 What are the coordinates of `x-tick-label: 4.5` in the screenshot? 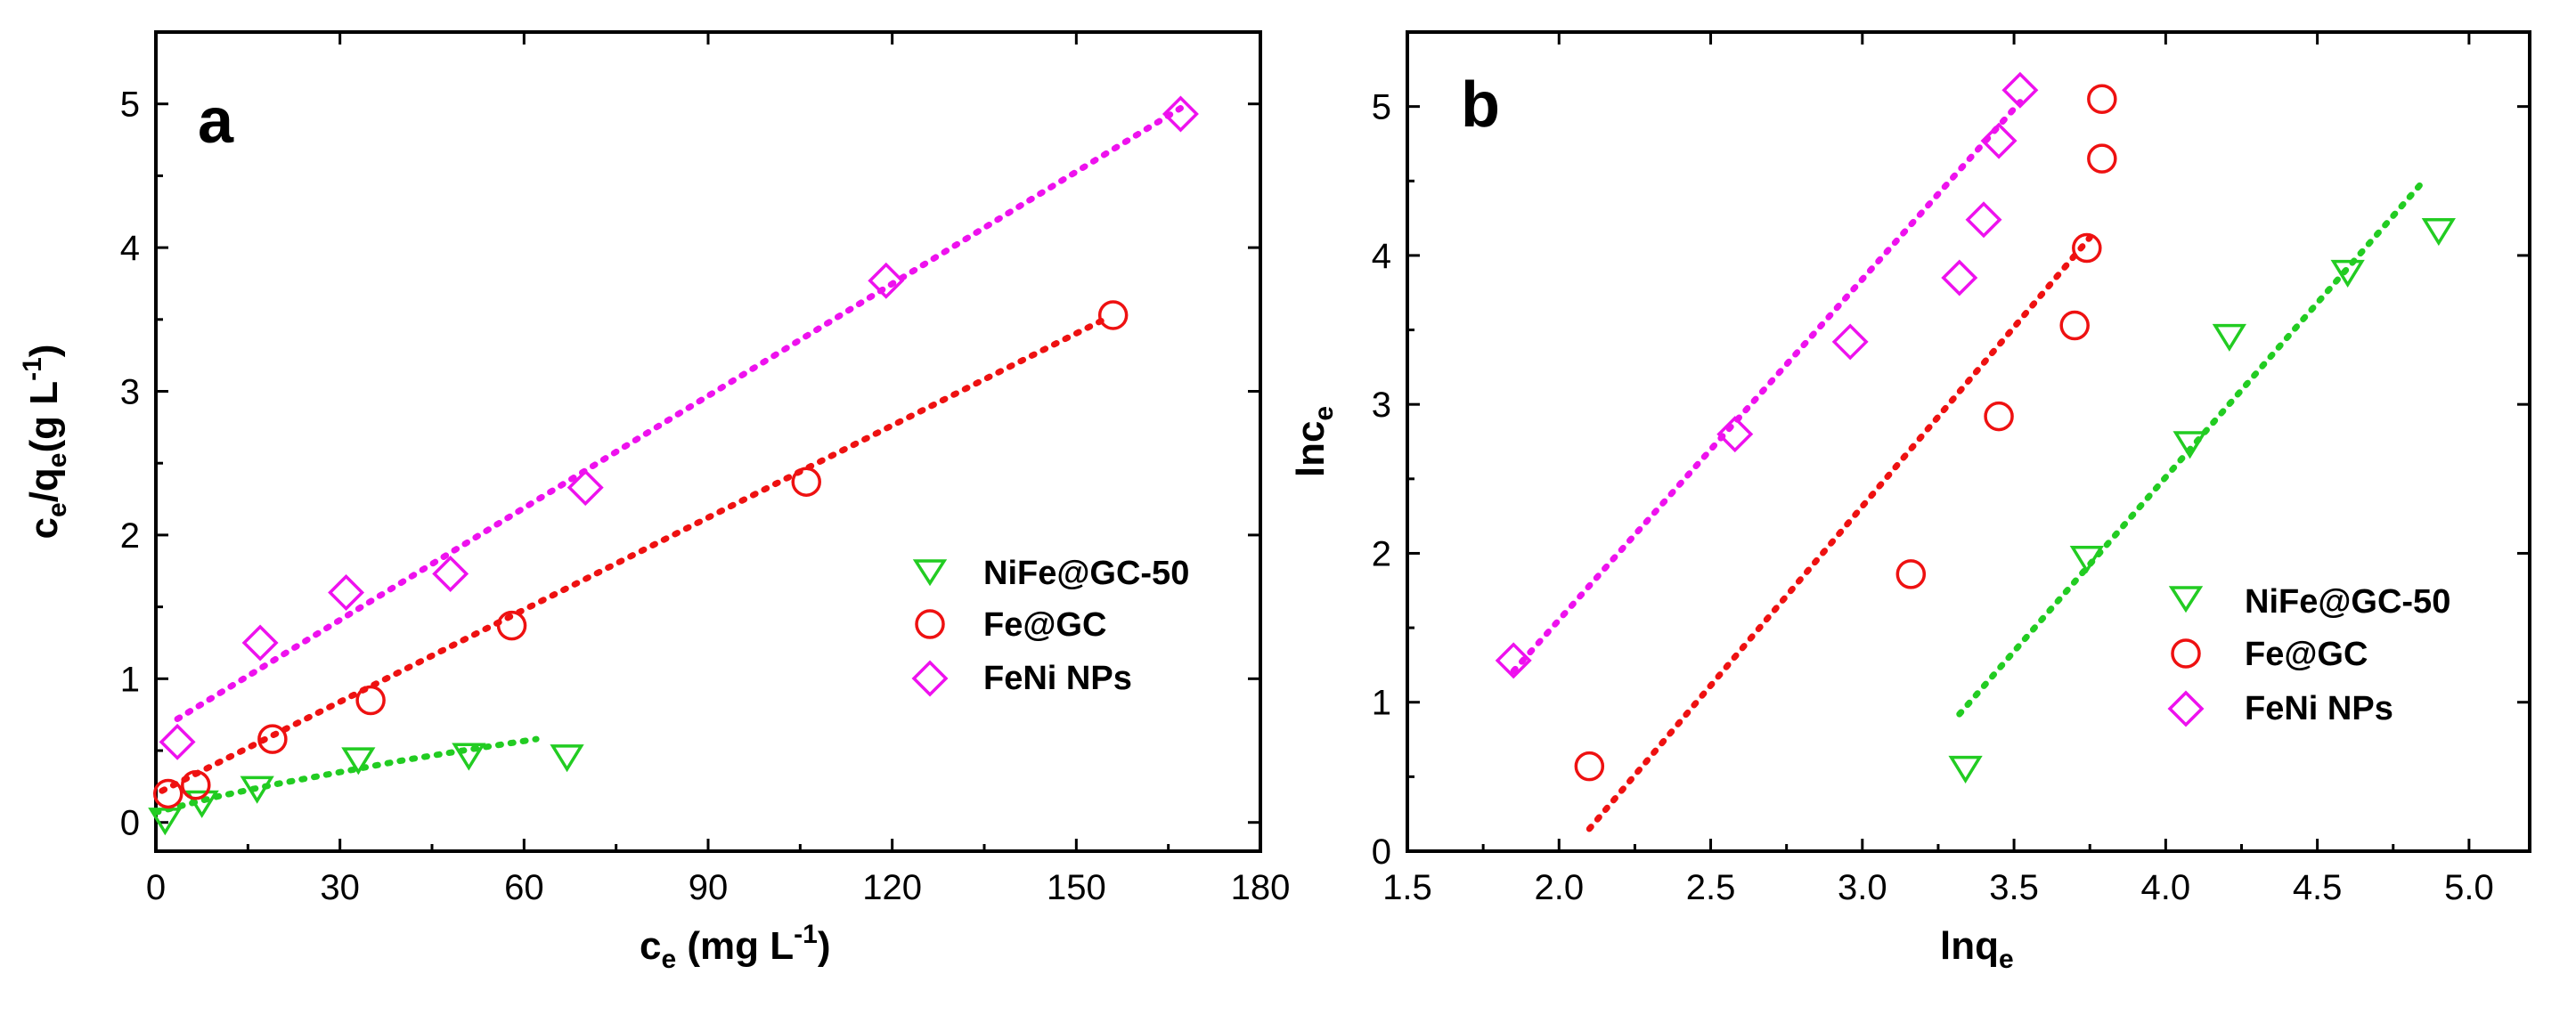 It's located at (2318, 887).